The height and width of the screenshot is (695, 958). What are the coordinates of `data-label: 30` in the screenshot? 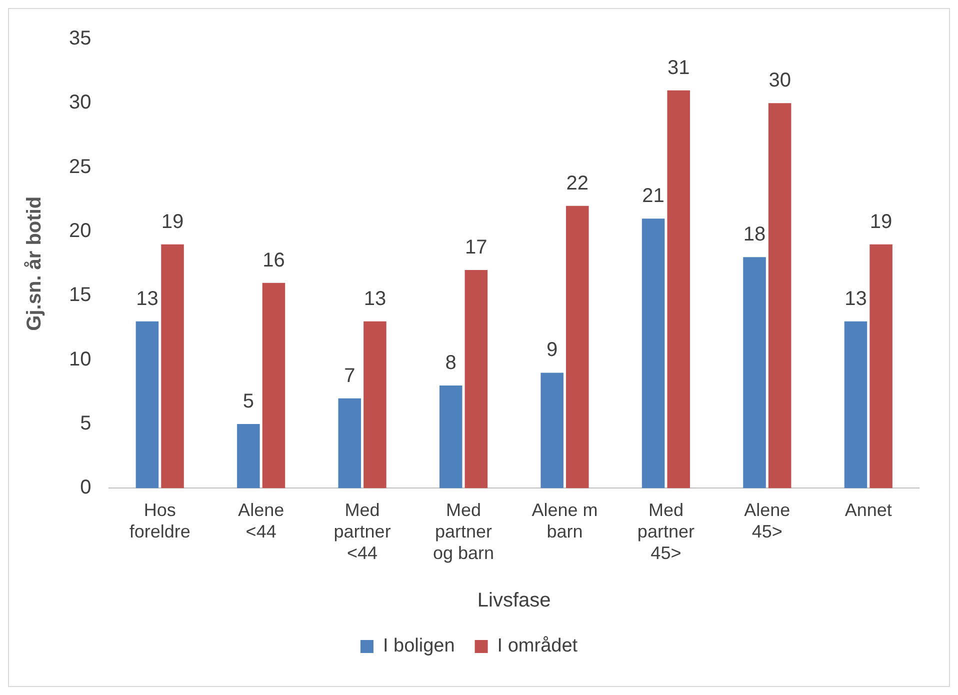 It's located at (779, 81).